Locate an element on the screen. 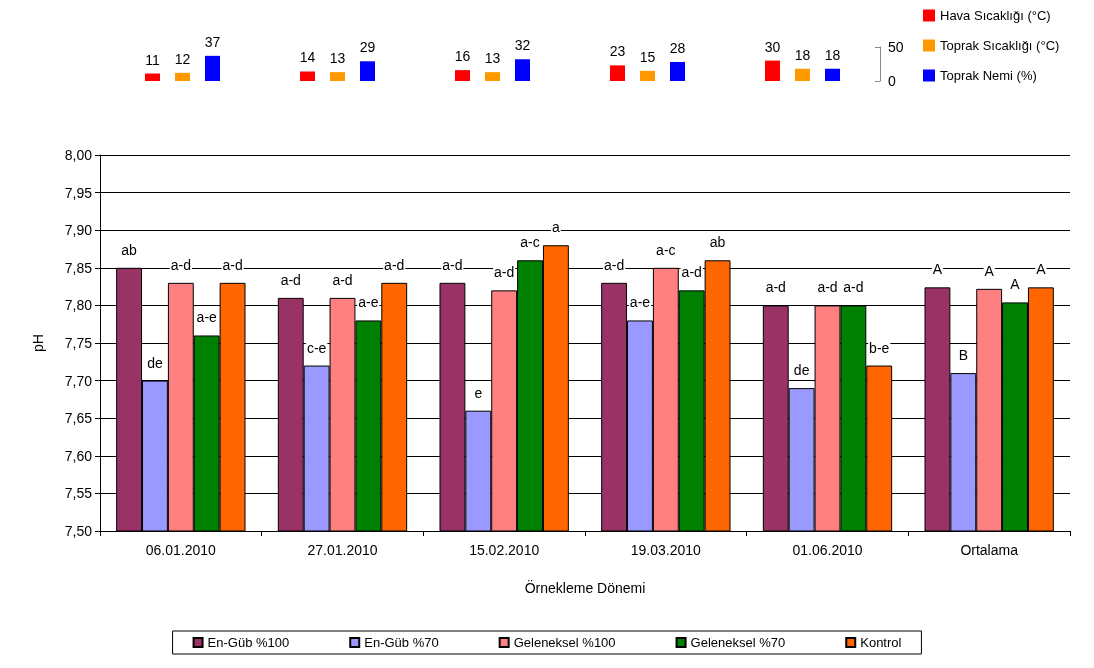 The height and width of the screenshot is (668, 1094). y-tick-label: 0 is located at coordinates (892, 81).